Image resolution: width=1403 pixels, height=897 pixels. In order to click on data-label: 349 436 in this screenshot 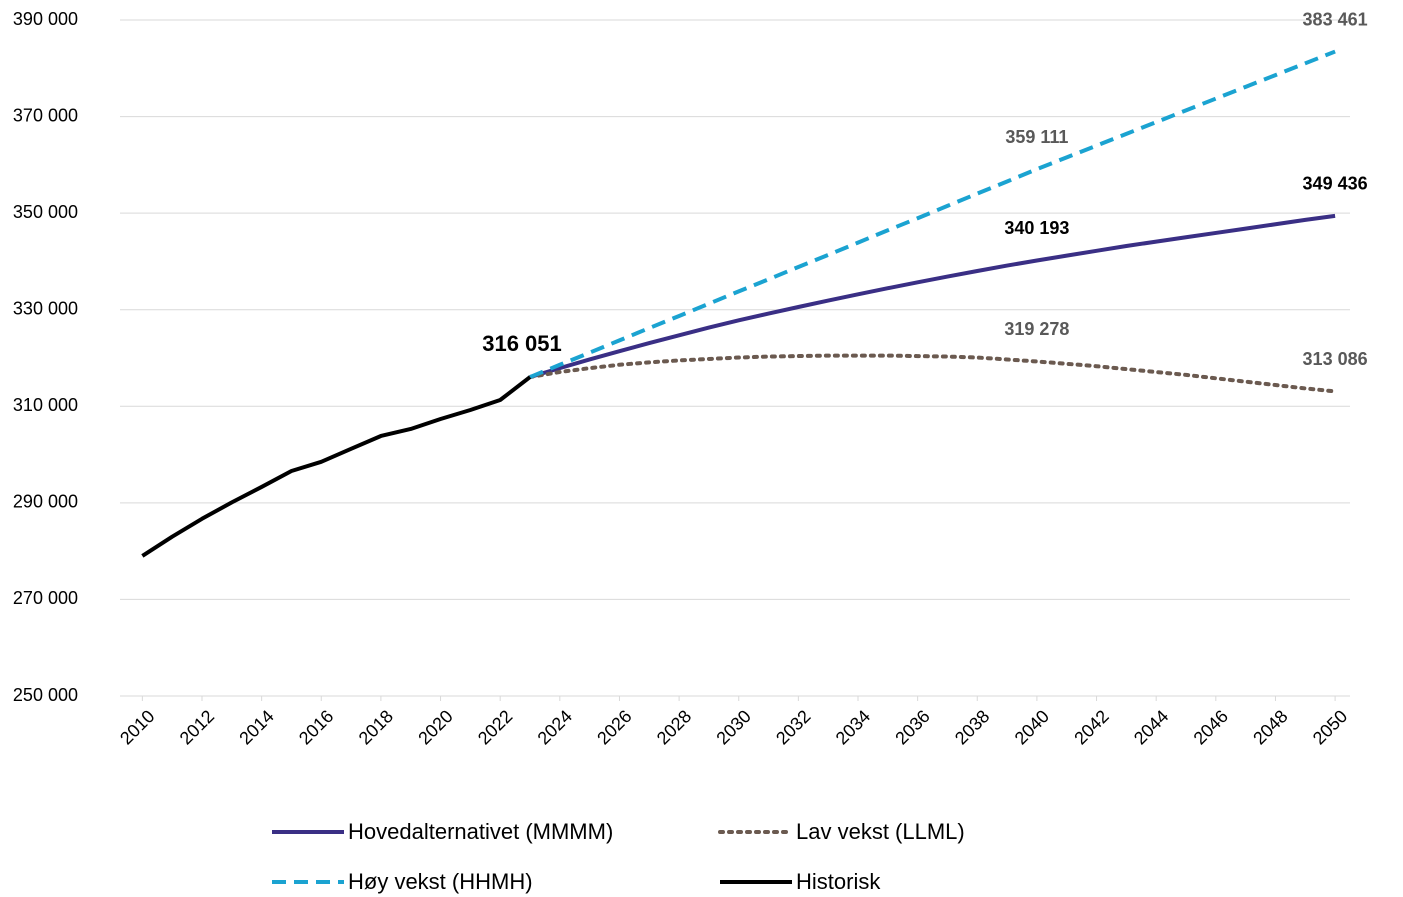, I will do `click(1335, 184)`.